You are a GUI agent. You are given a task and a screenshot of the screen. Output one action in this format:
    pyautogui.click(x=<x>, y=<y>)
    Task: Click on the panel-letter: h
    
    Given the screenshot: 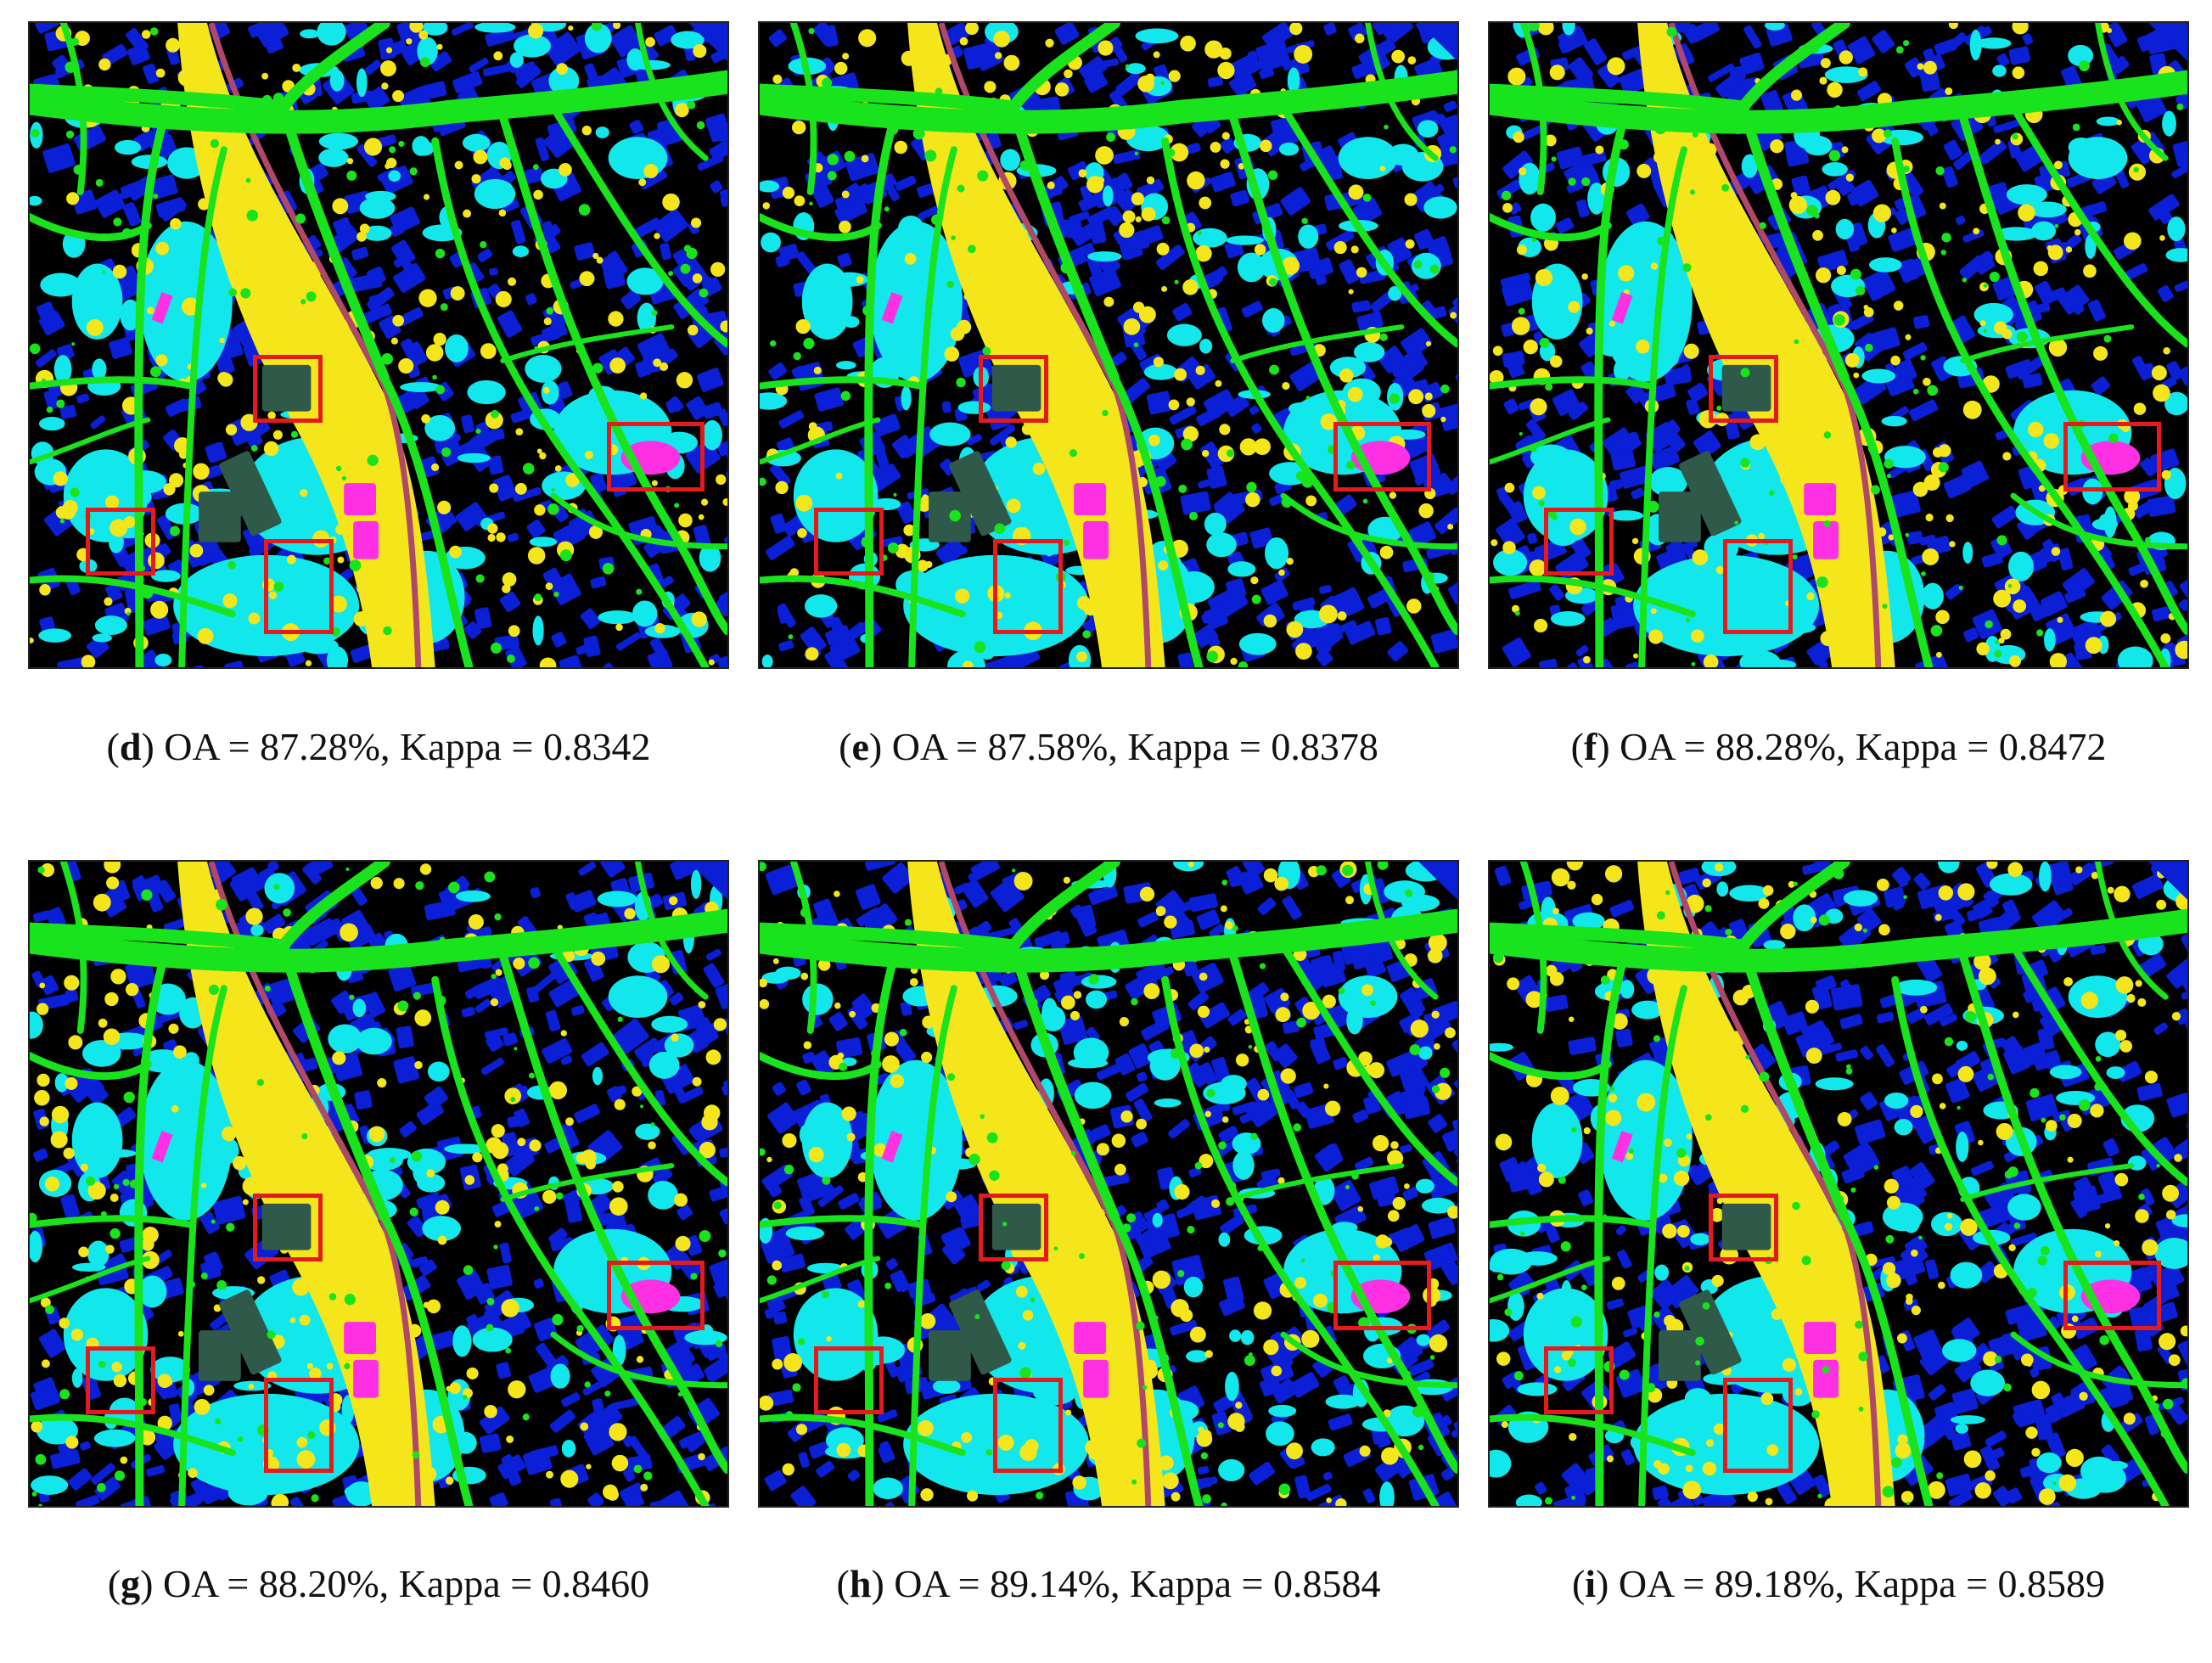 What is the action you would take?
    pyautogui.click(x=860, y=1583)
    